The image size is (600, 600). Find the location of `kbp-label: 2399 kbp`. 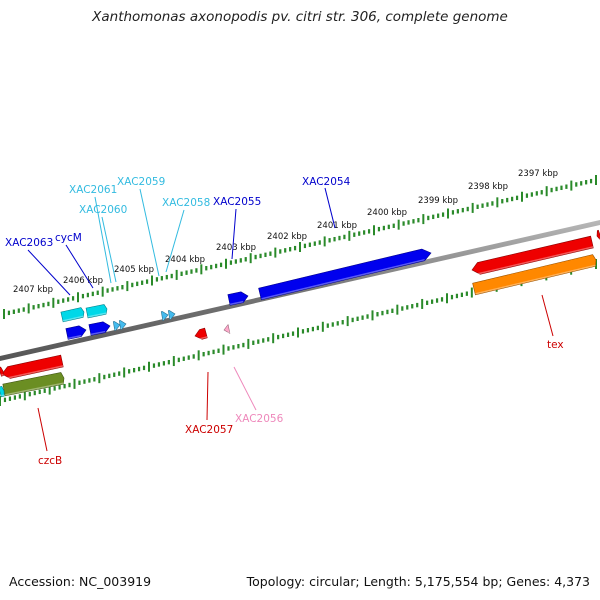

kbp-label: 2399 kbp is located at coordinates (438, 201).